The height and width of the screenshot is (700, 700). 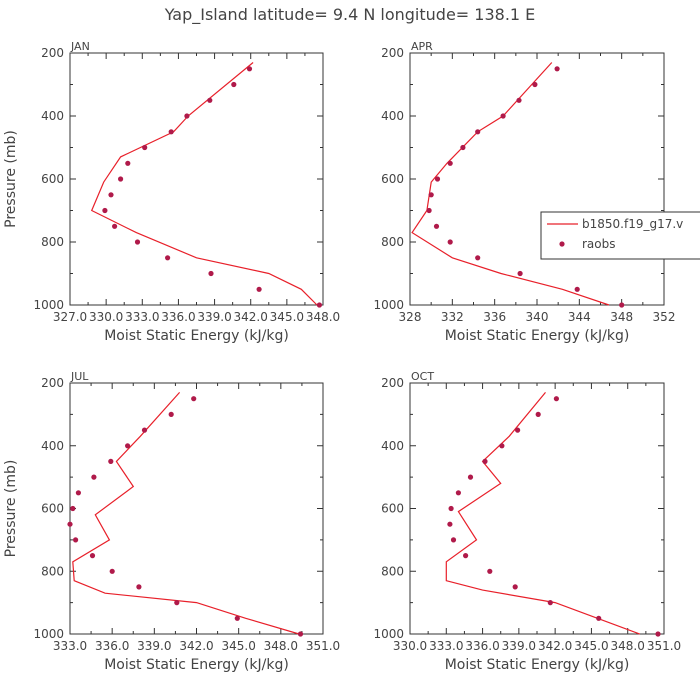 I want to click on y-tick-label: 600, so click(x=392, y=509).